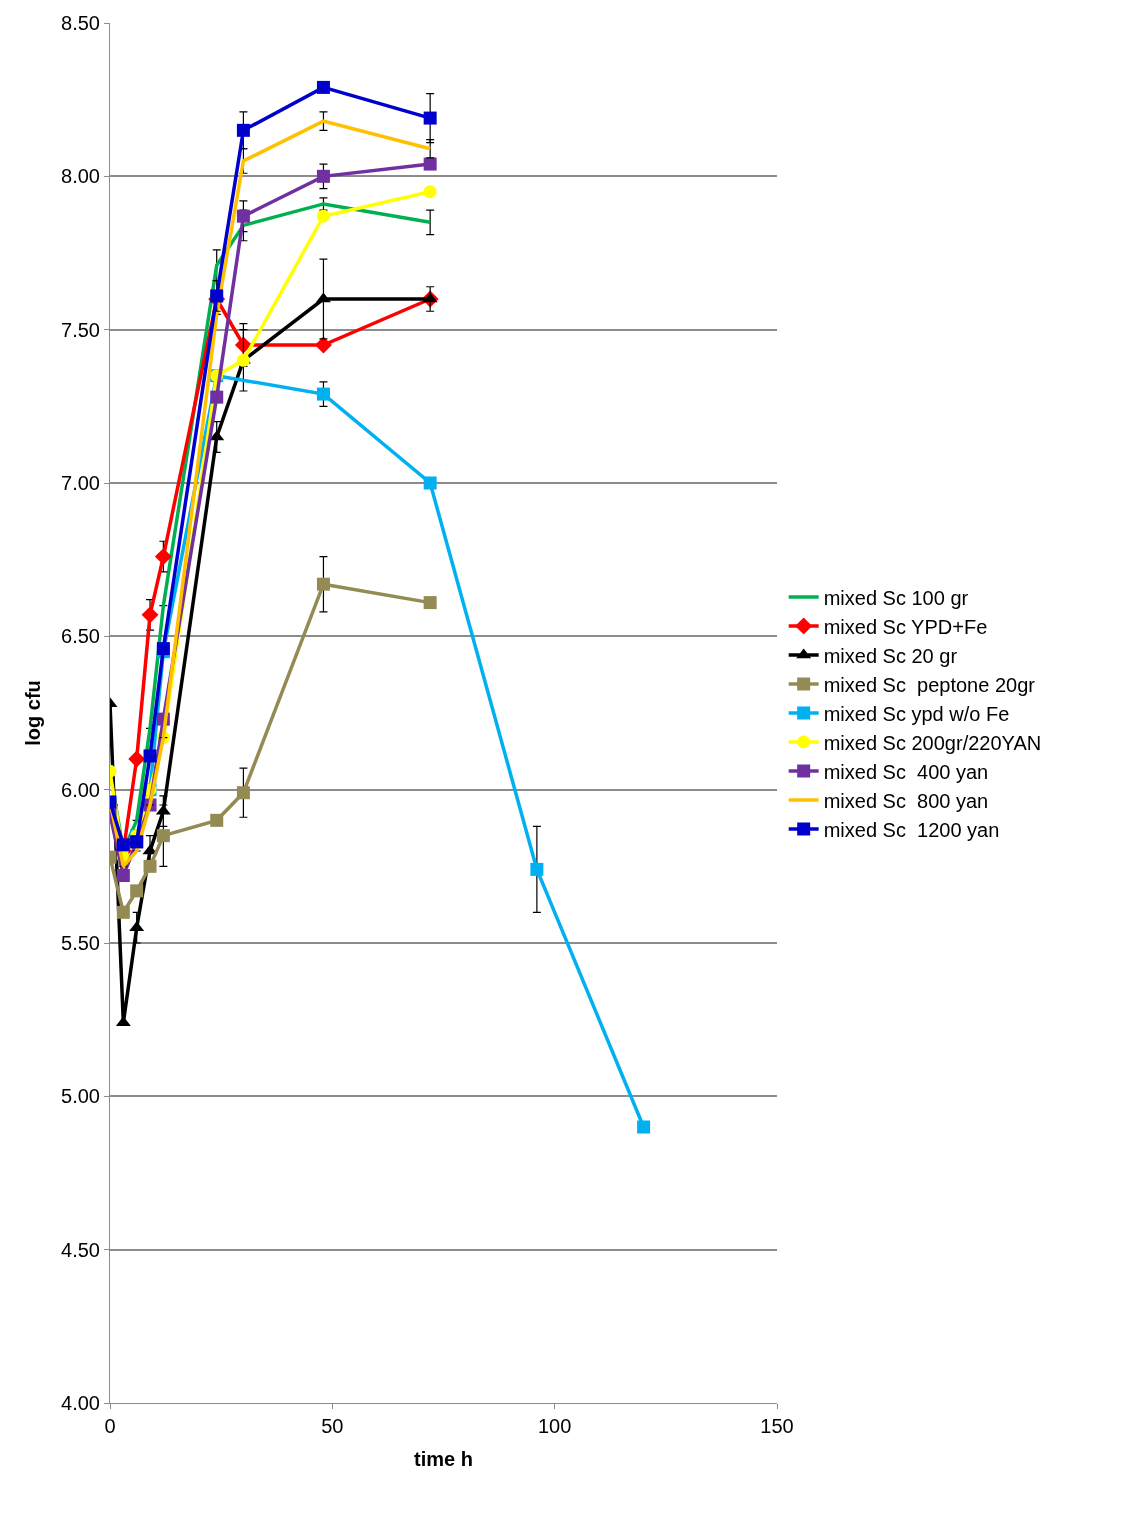  Describe the element at coordinates (906, 800) in the screenshot. I see `legend-label: mixed Sc 800 yan` at that location.